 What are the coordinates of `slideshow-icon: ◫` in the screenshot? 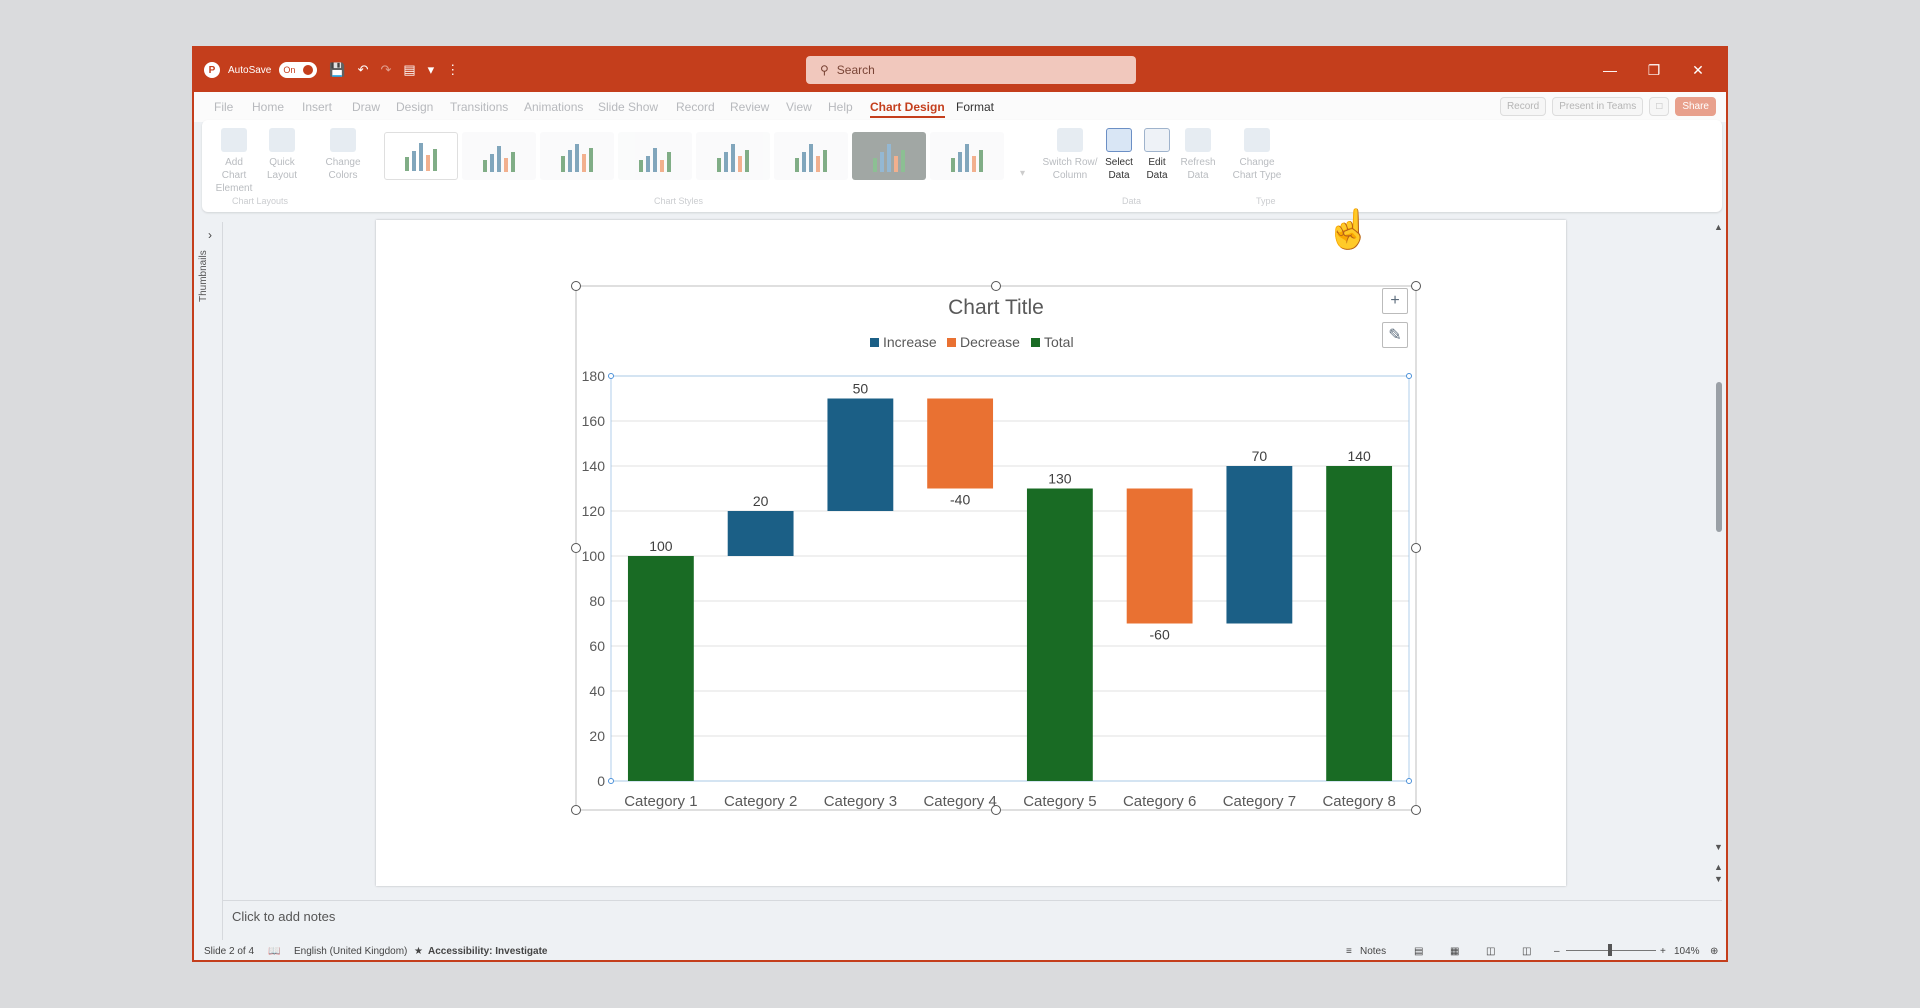 It's located at (1527, 951).